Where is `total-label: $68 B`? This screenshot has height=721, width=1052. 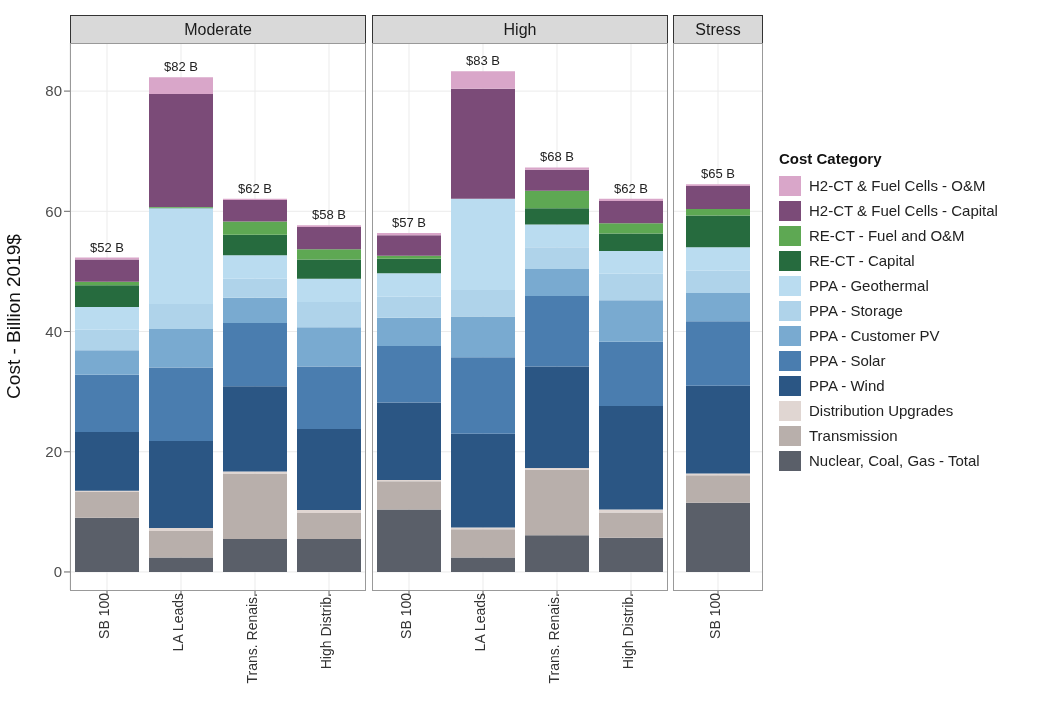
total-label: $68 B is located at coordinates (557, 157).